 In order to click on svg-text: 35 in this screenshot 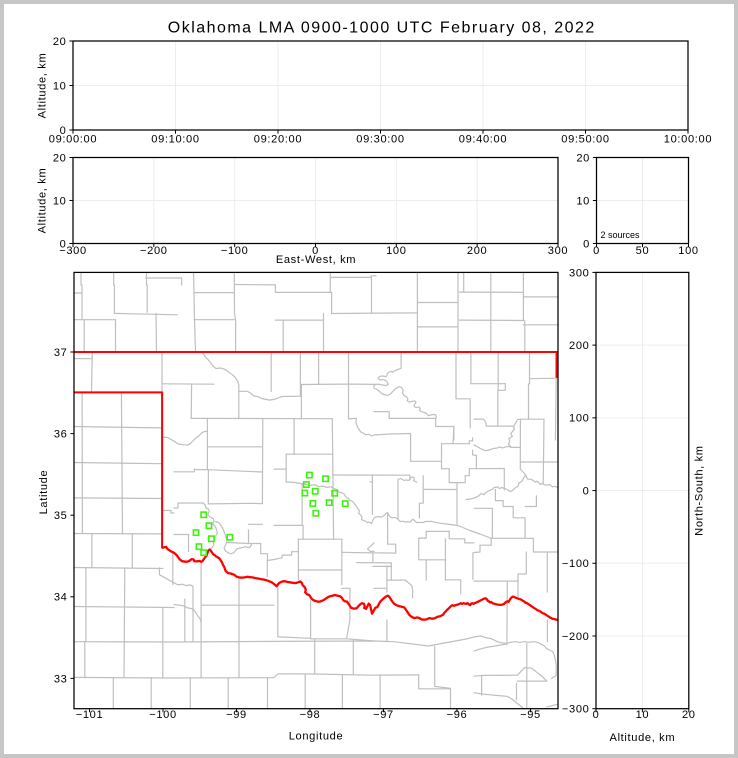, I will do `click(61, 516)`.